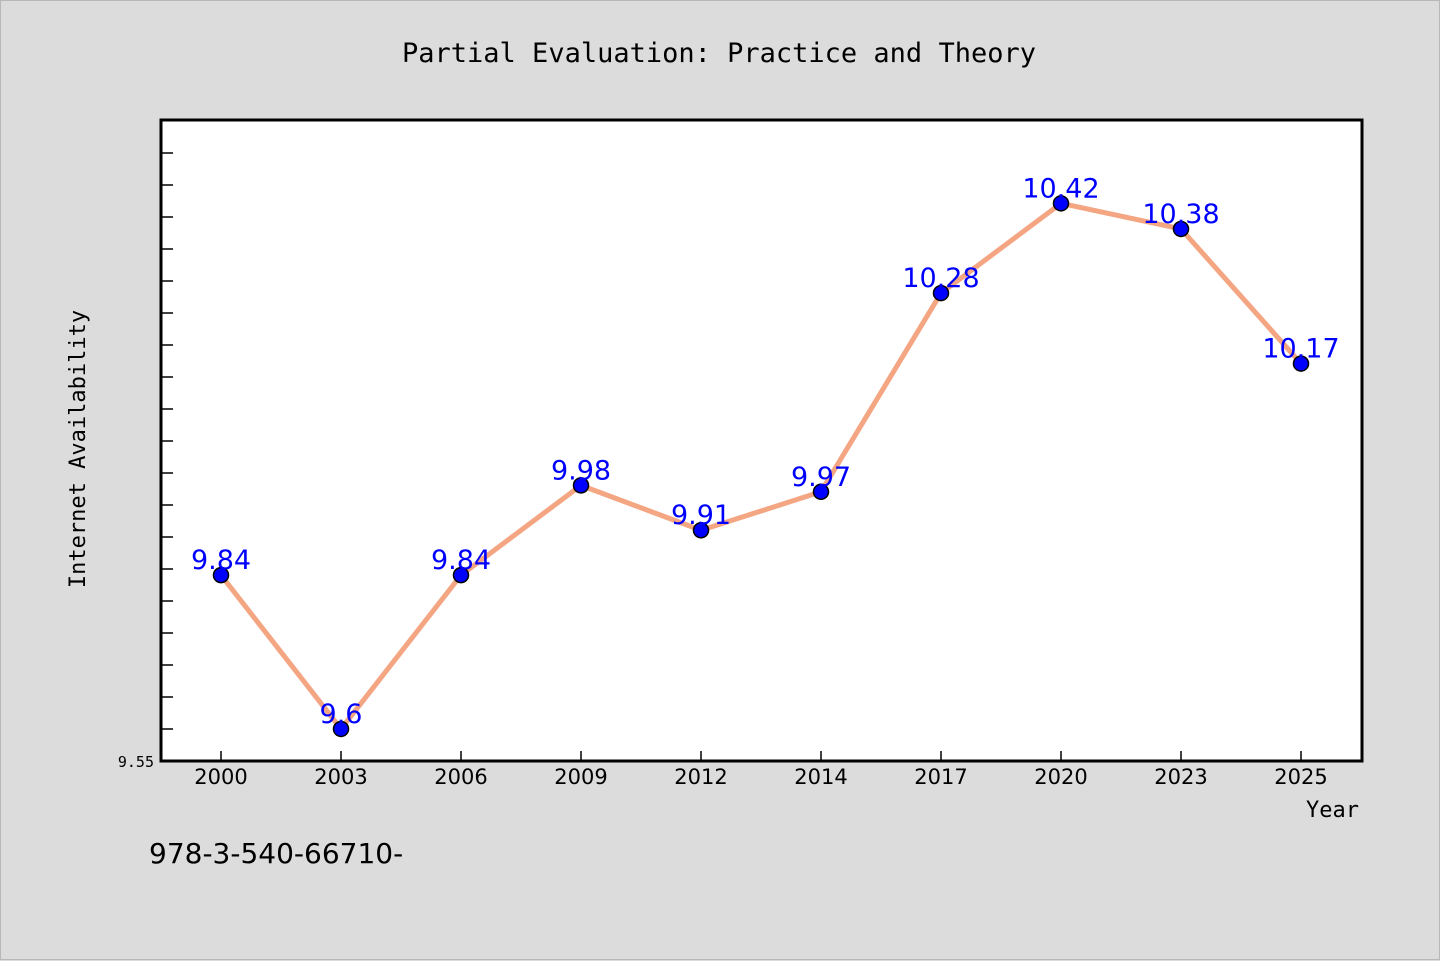  Describe the element at coordinates (701, 515) in the screenshot. I see `data-label-2012: 9.91` at that location.